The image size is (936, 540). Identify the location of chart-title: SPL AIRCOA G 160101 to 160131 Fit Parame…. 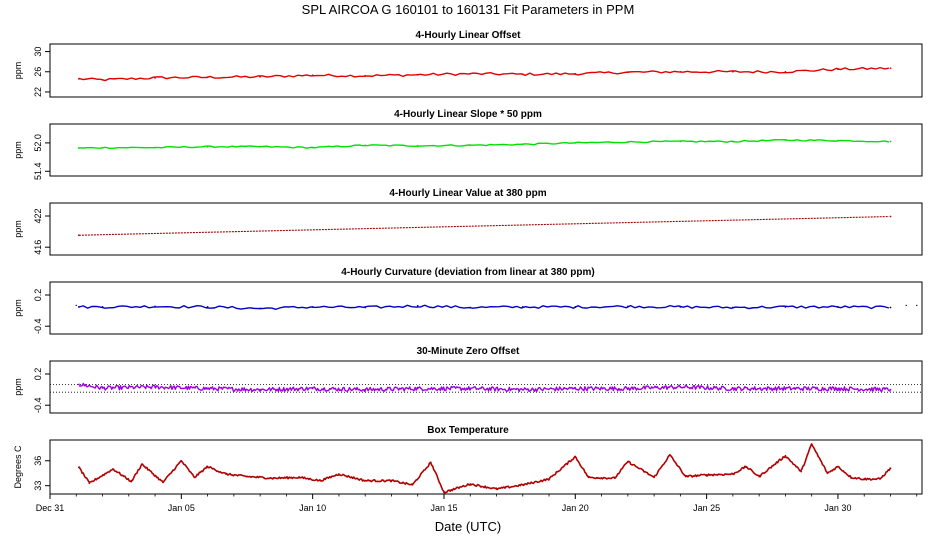
(468, 9).